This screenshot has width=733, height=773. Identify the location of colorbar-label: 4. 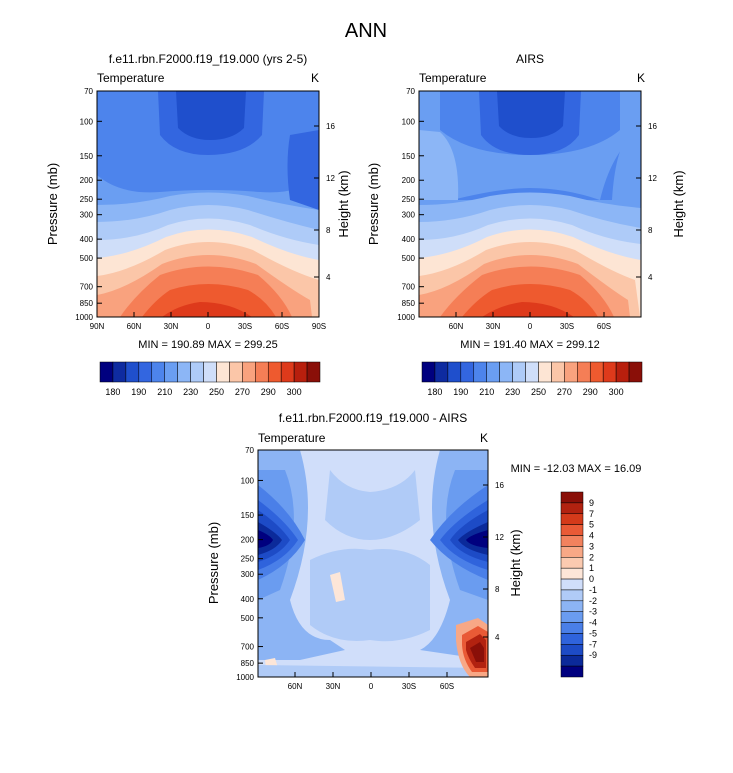
(591, 536).